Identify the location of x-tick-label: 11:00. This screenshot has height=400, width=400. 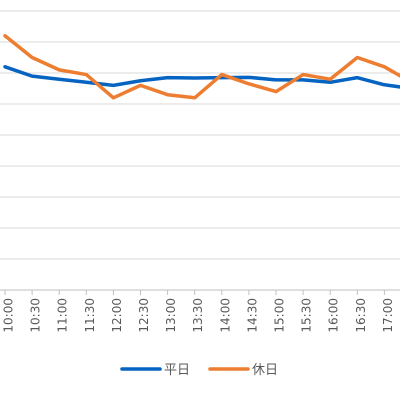
(63, 315).